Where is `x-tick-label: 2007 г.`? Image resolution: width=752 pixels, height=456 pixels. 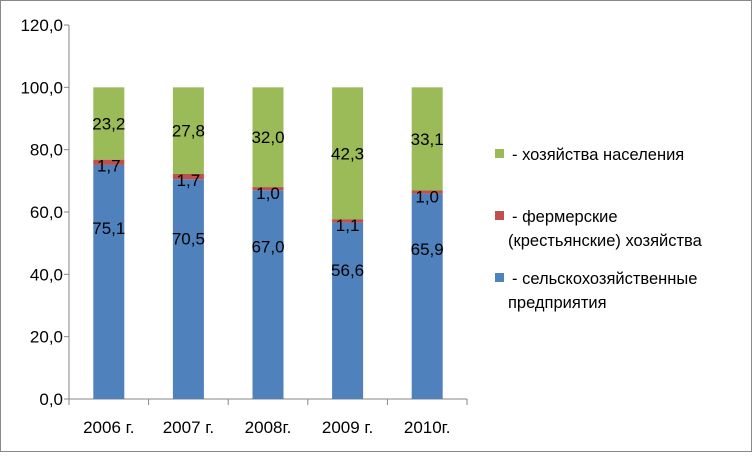
x-tick-label: 2007 г. is located at coordinates (188, 427).